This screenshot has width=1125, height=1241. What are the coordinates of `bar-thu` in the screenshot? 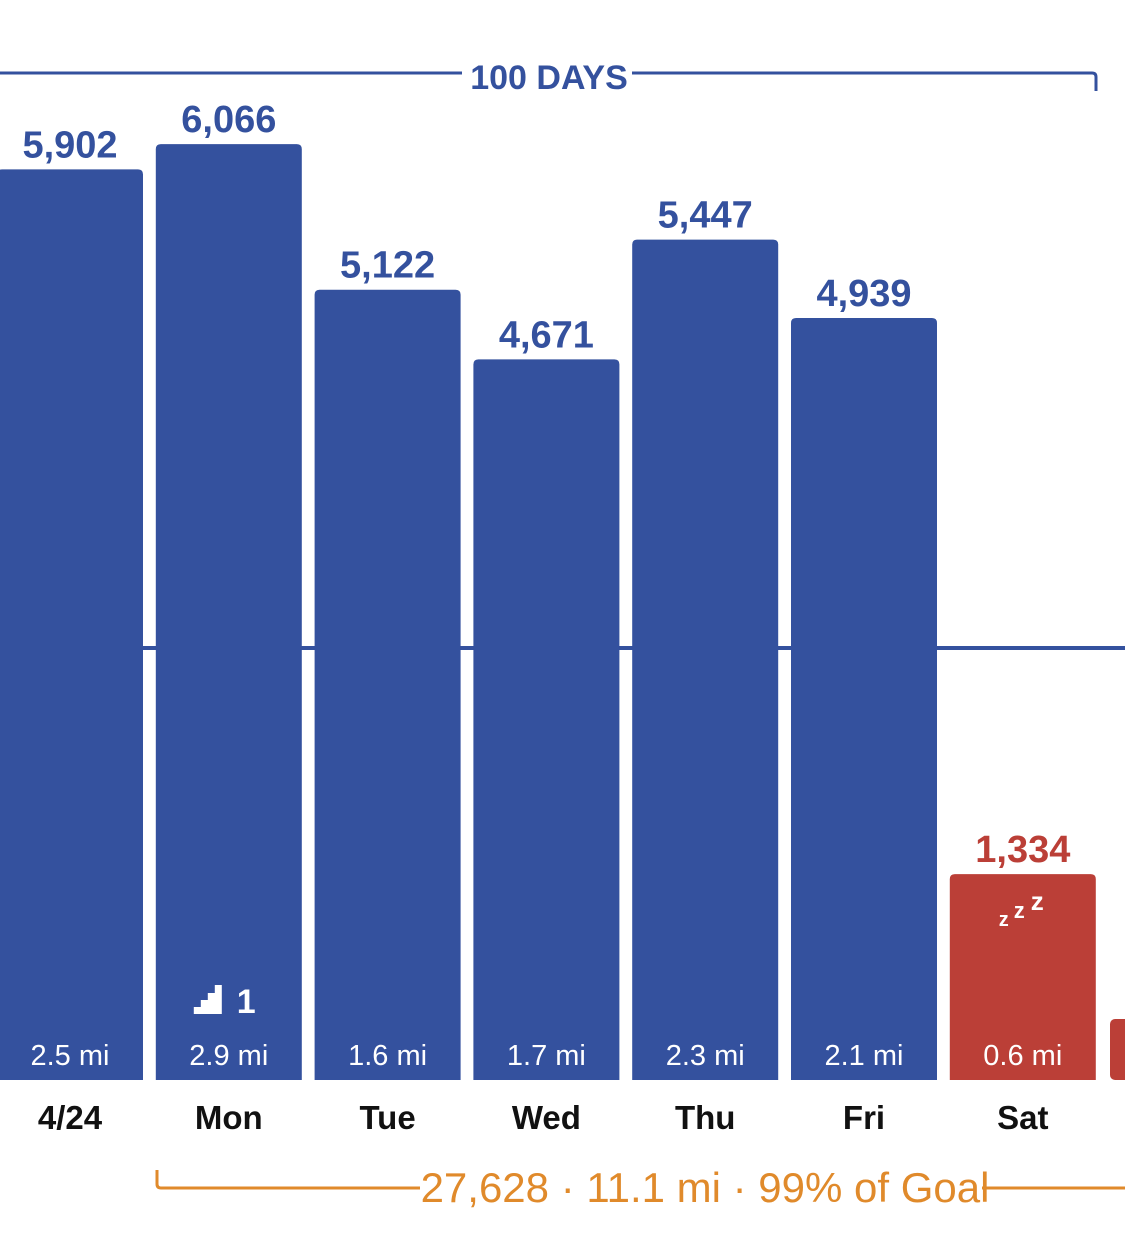 It's located at (705, 659).